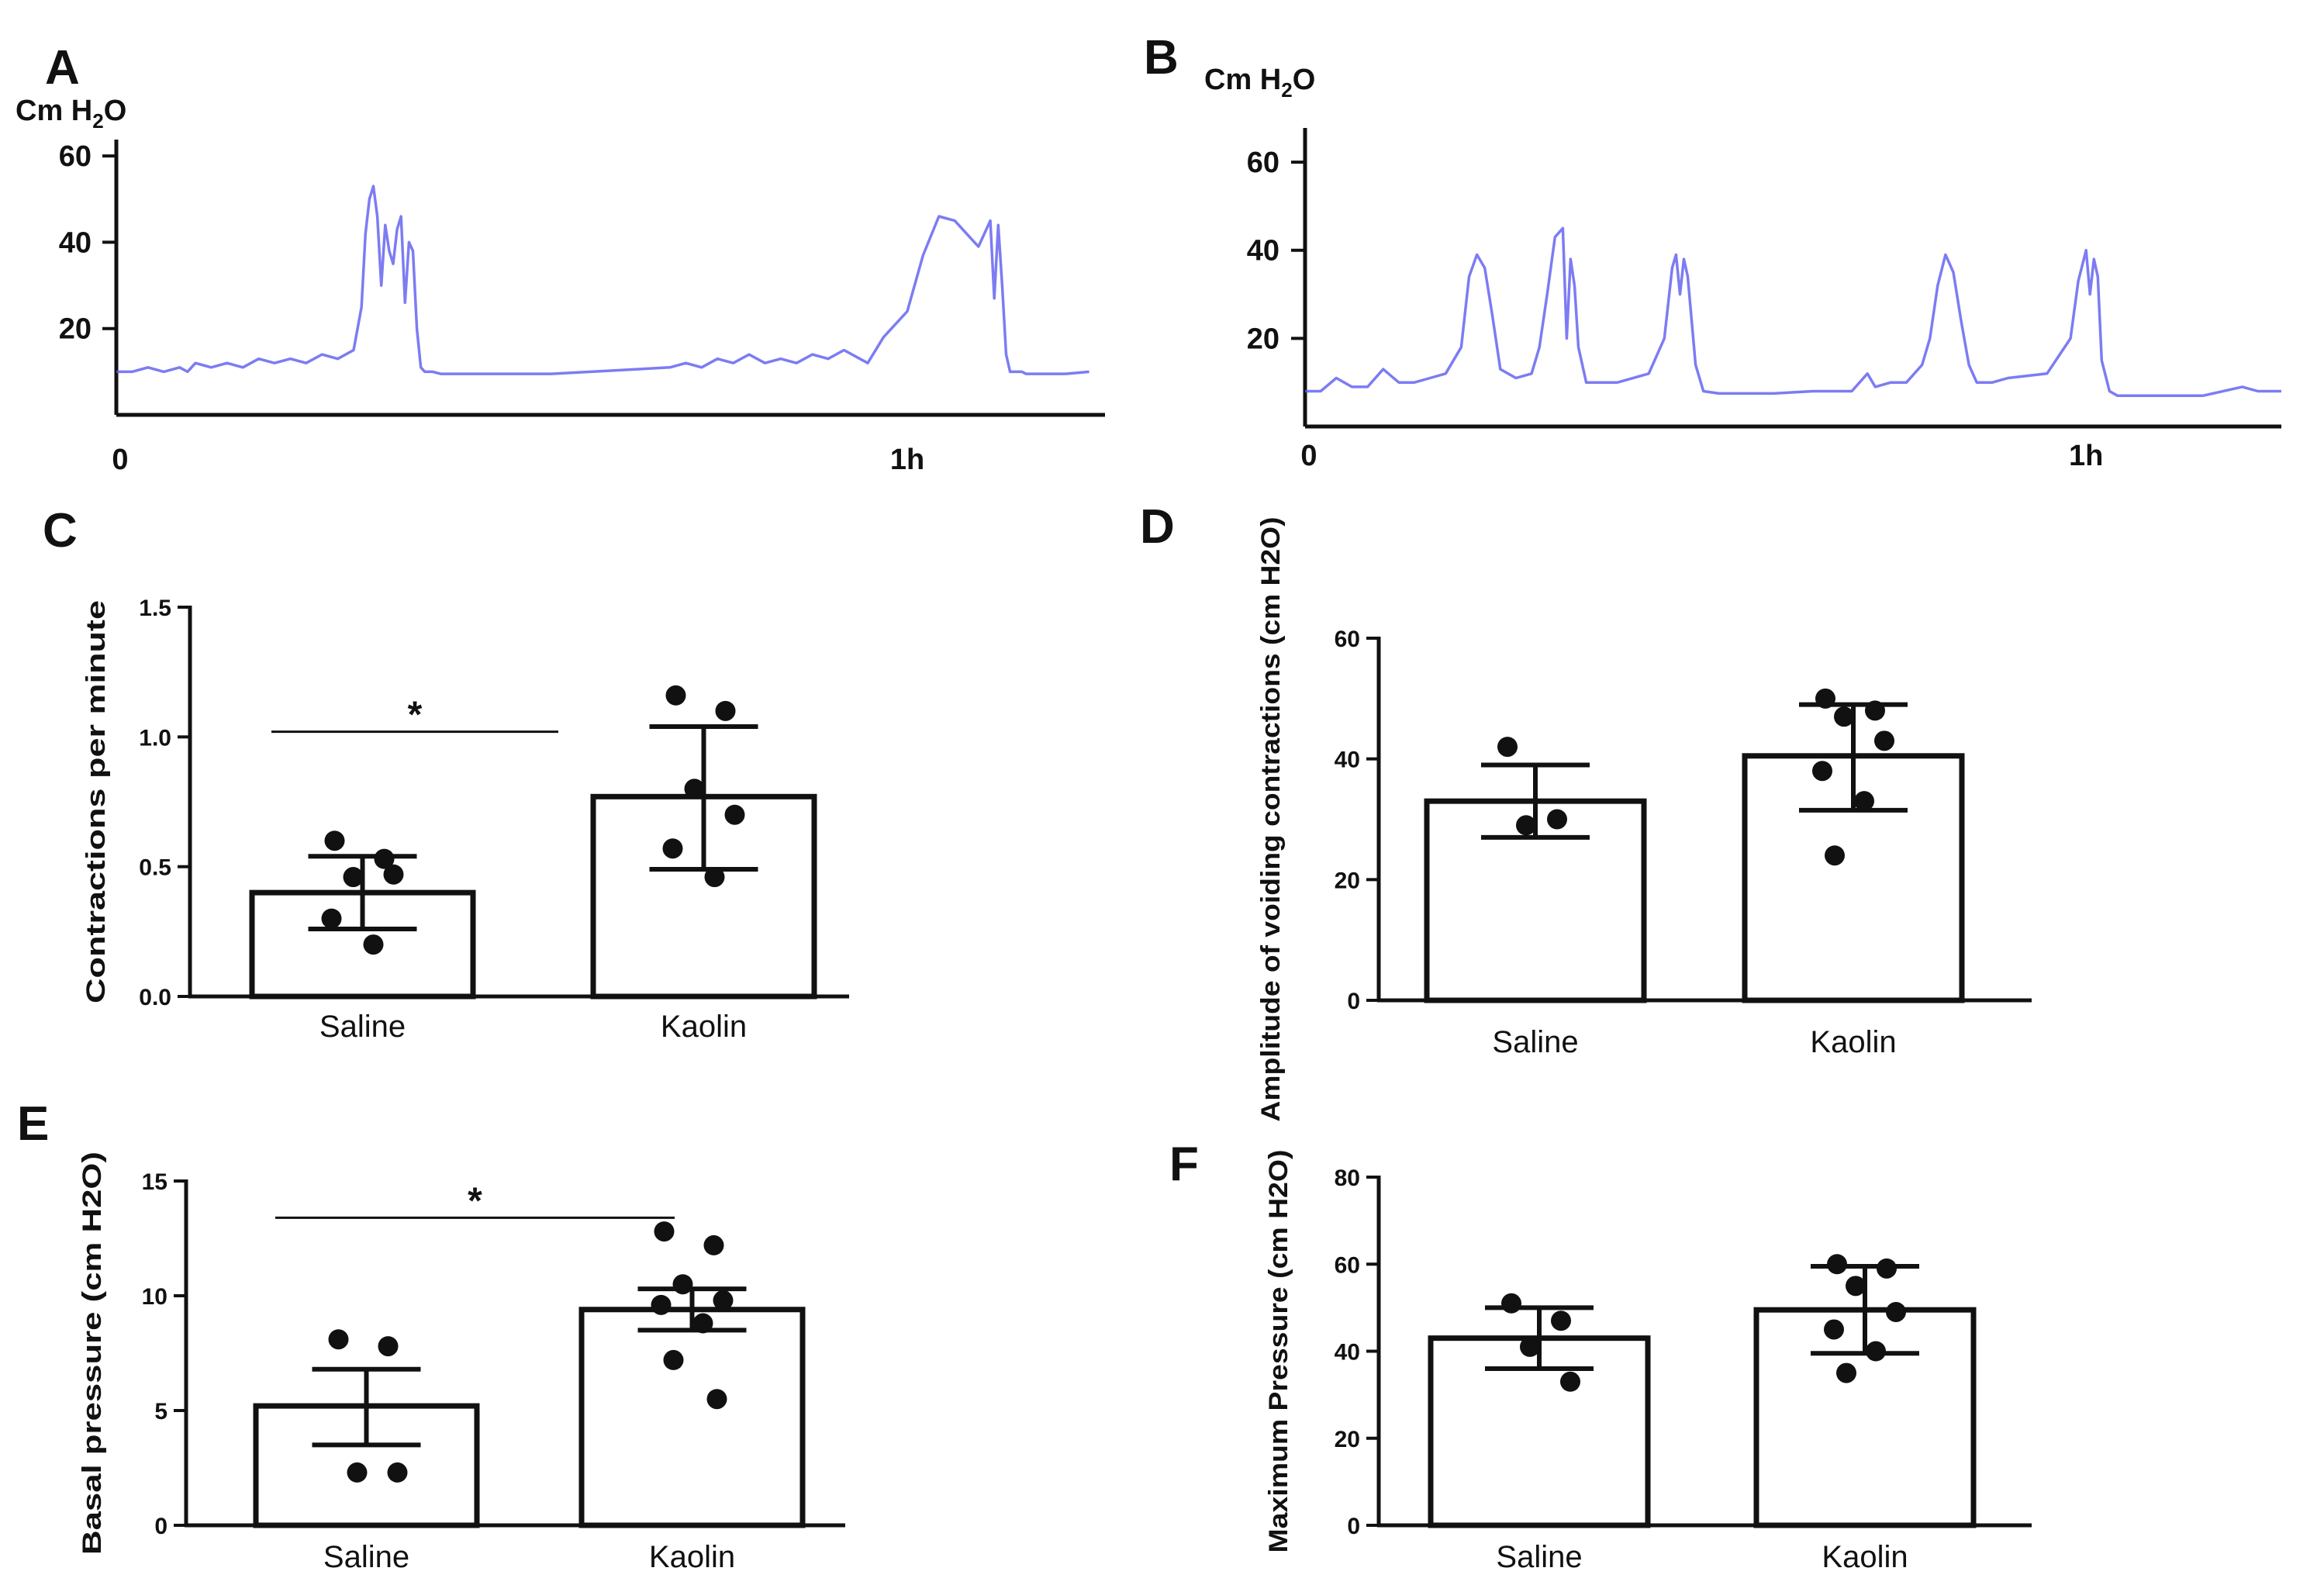  I want to click on y-tick-label-40: 40, so click(75, 243).